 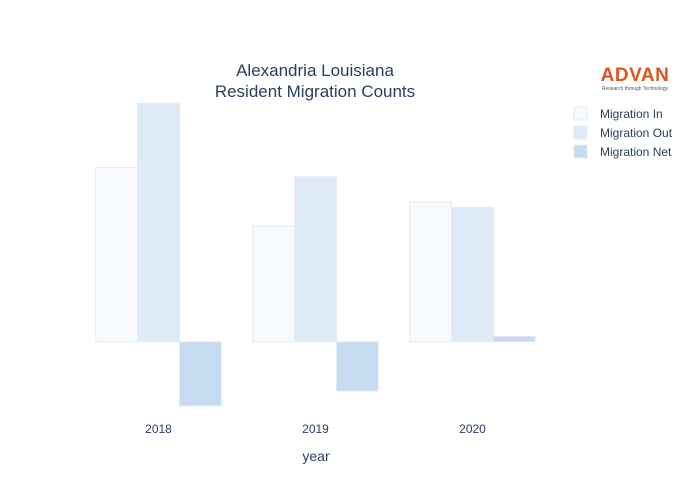 What do you see at coordinates (159, 222) in the screenshot?
I see `bar-migration-out-2018` at bounding box center [159, 222].